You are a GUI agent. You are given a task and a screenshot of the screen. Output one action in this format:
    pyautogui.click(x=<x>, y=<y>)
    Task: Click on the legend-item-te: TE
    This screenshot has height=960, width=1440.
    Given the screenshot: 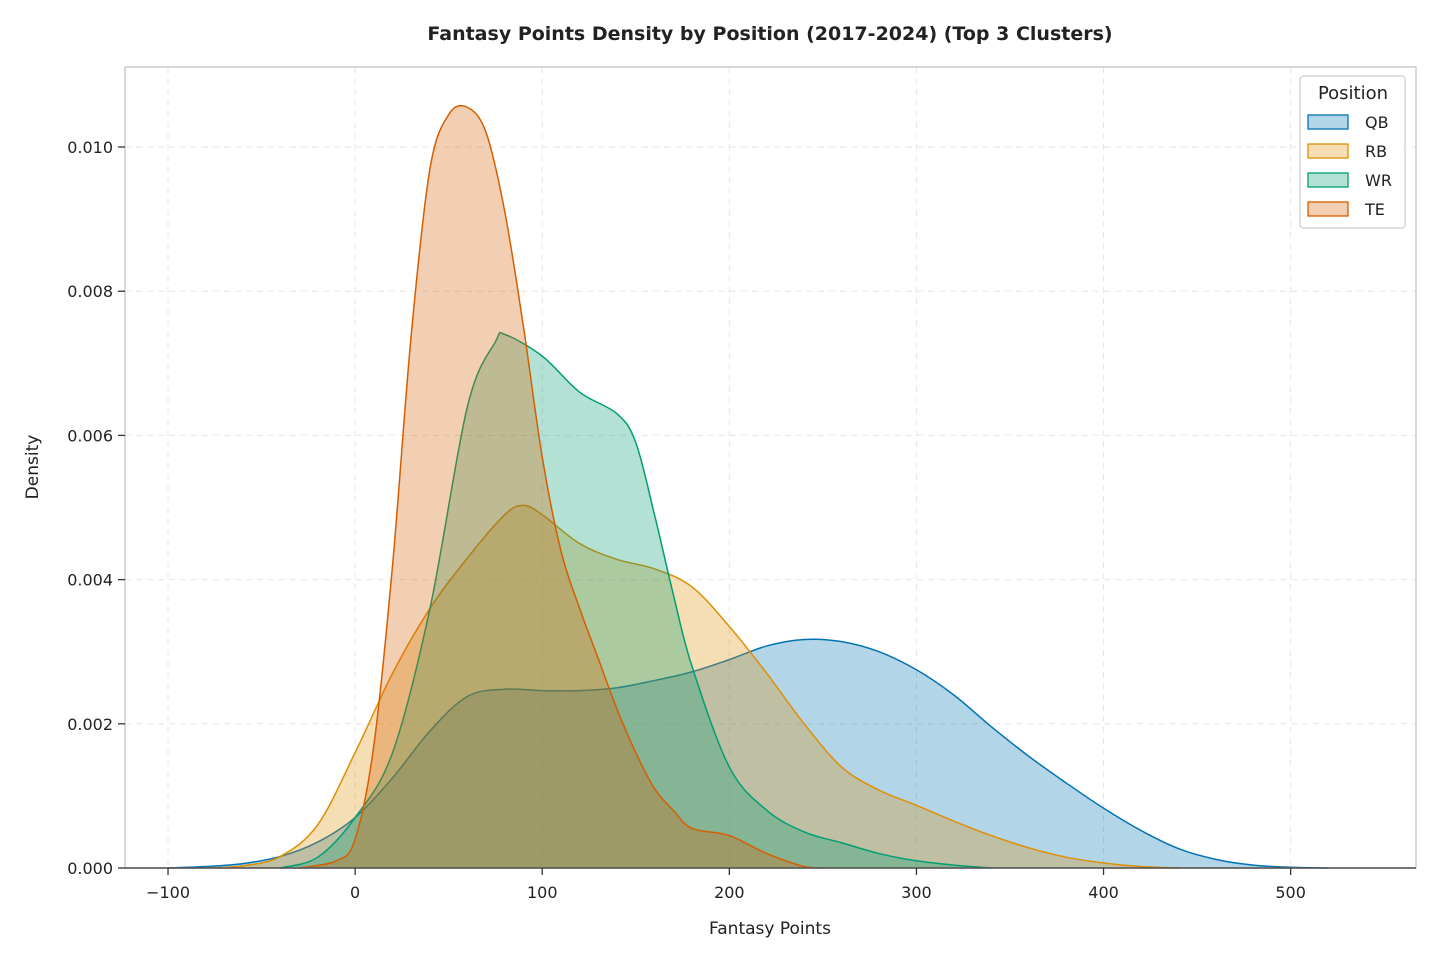 What is the action you would take?
    pyautogui.click(x=1346, y=209)
    